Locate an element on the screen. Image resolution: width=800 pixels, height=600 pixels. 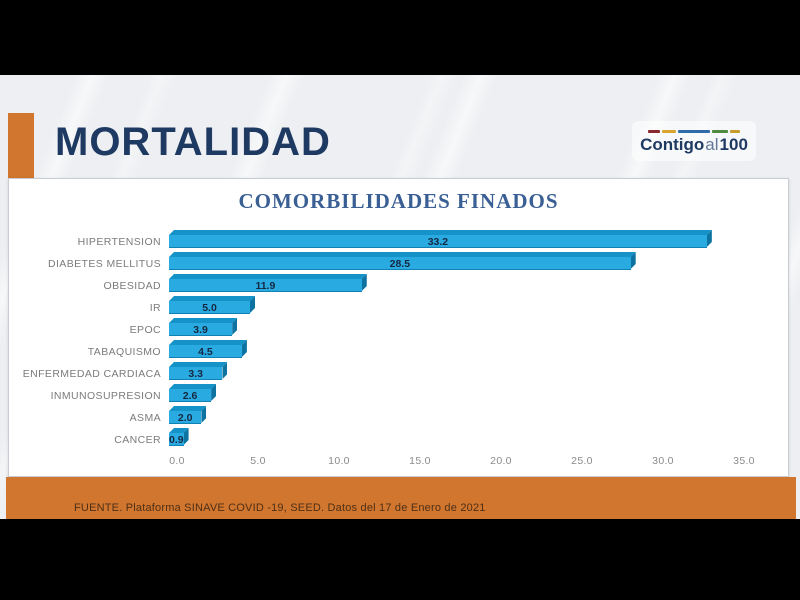
bar-row: ASMA 2.0 is located at coordinates (398, 416).